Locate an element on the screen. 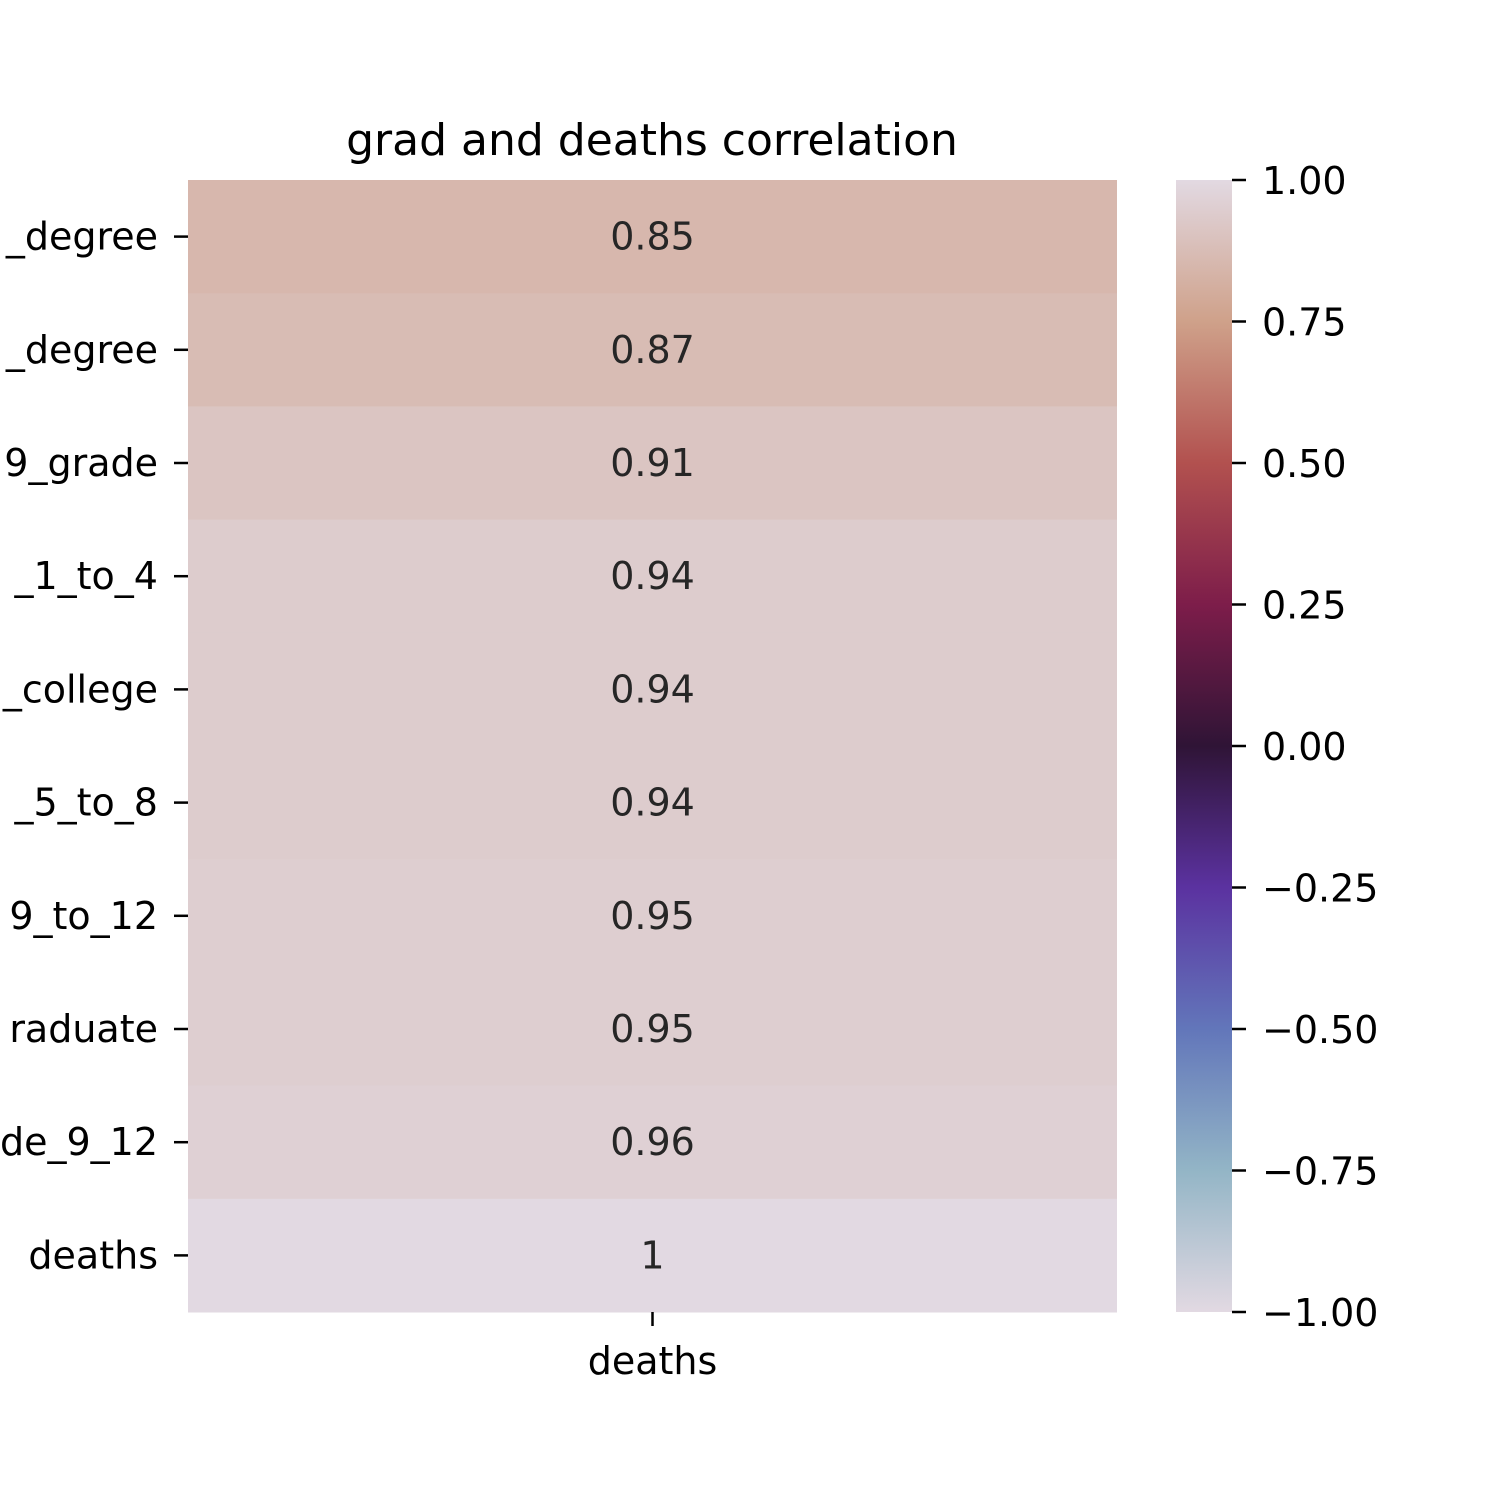 The image size is (1500, 1500). colorbar-tick-label: 1.00 is located at coordinates (1304, 181).